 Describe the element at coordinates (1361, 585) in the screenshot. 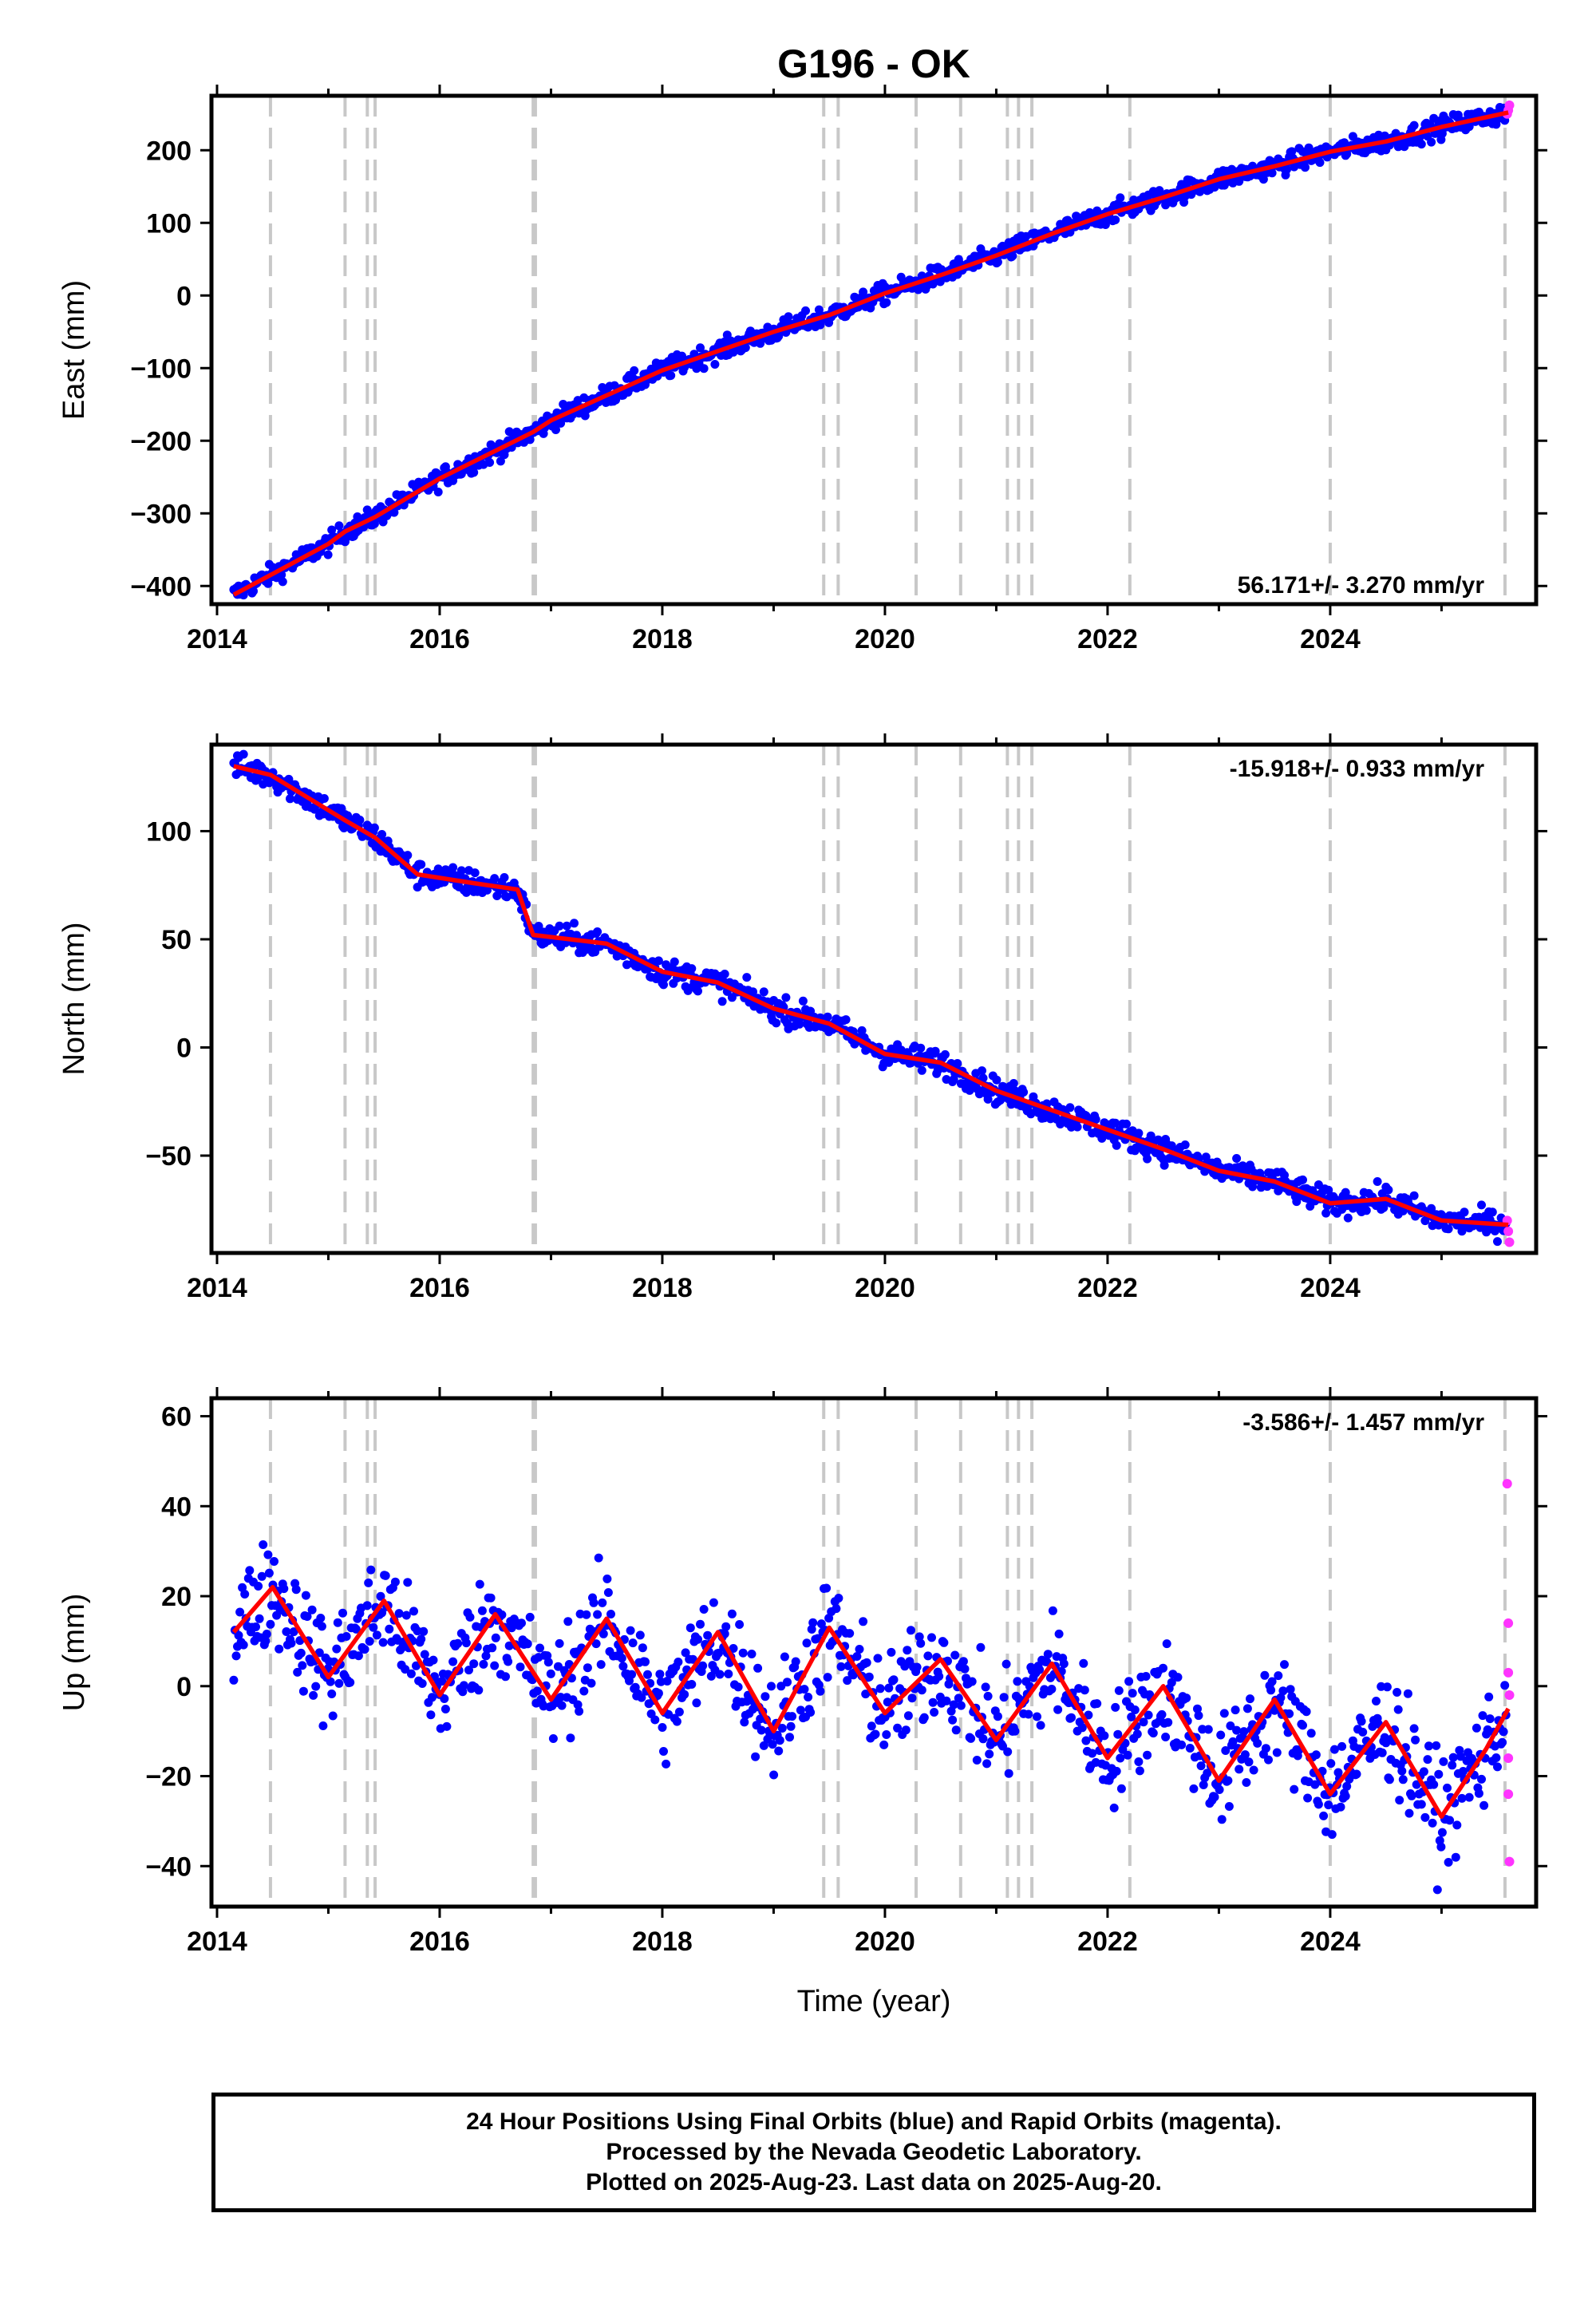

I see `east-rate-label: 56.171+/- 3.270 mm/yr` at that location.